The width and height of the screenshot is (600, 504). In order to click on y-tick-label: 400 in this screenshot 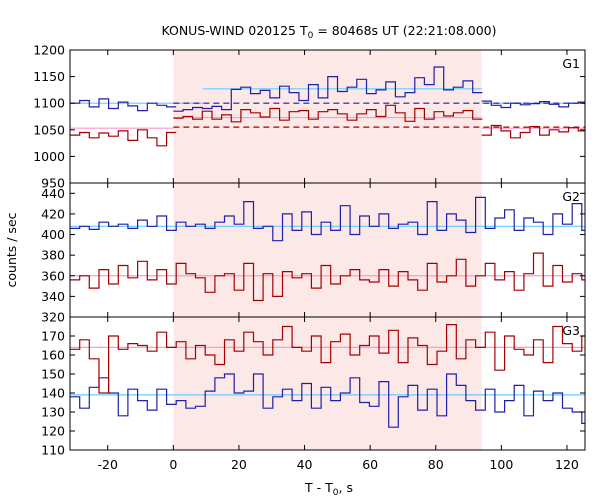, I will do `click(53, 234)`.